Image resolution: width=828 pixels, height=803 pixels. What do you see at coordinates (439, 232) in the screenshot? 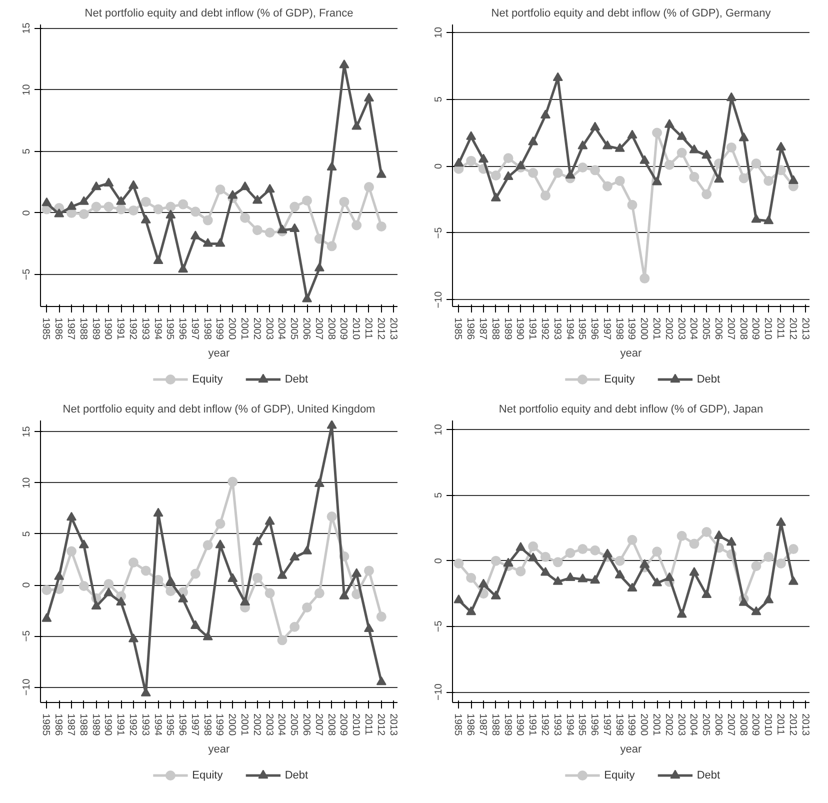
I see `y-tick-label: −5` at bounding box center [439, 232].